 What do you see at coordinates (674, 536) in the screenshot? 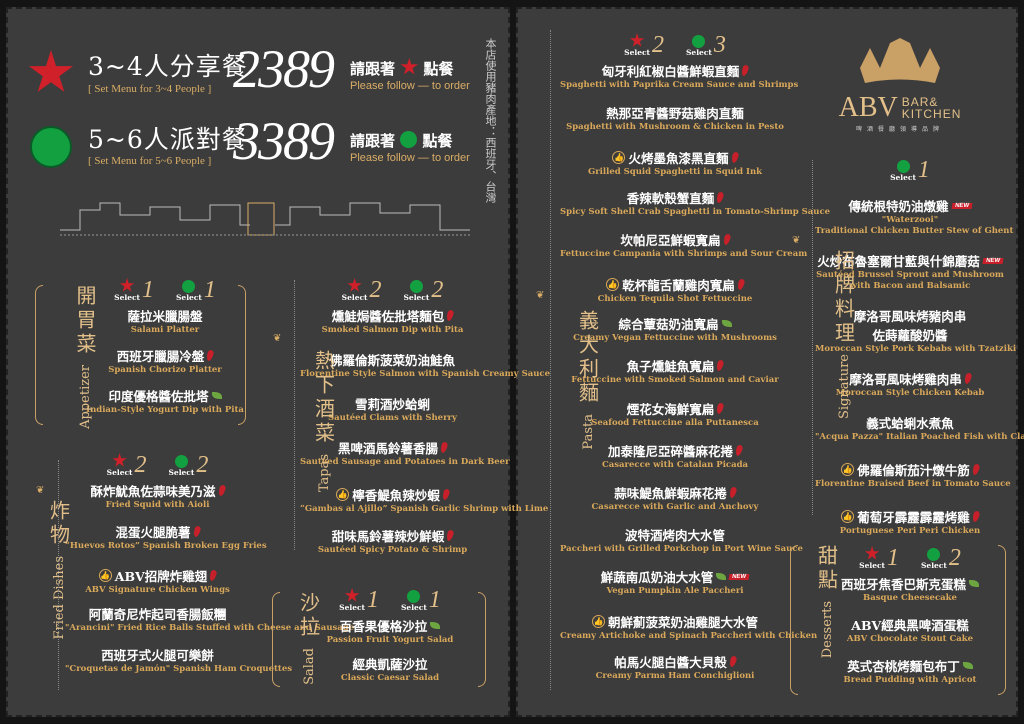
I see `item-name-cn-text: 波特酒烤肉大水管` at bounding box center [674, 536].